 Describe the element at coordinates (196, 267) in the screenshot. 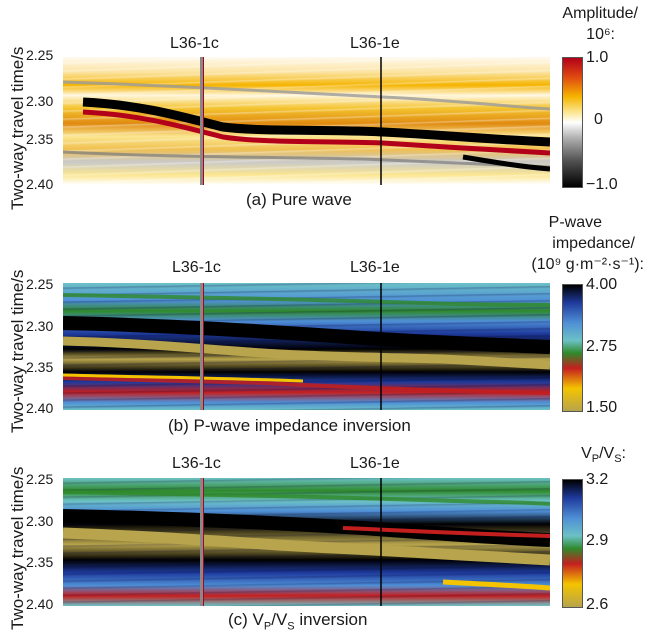

I see `panel-b-well-label-1: L36-1c` at that location.